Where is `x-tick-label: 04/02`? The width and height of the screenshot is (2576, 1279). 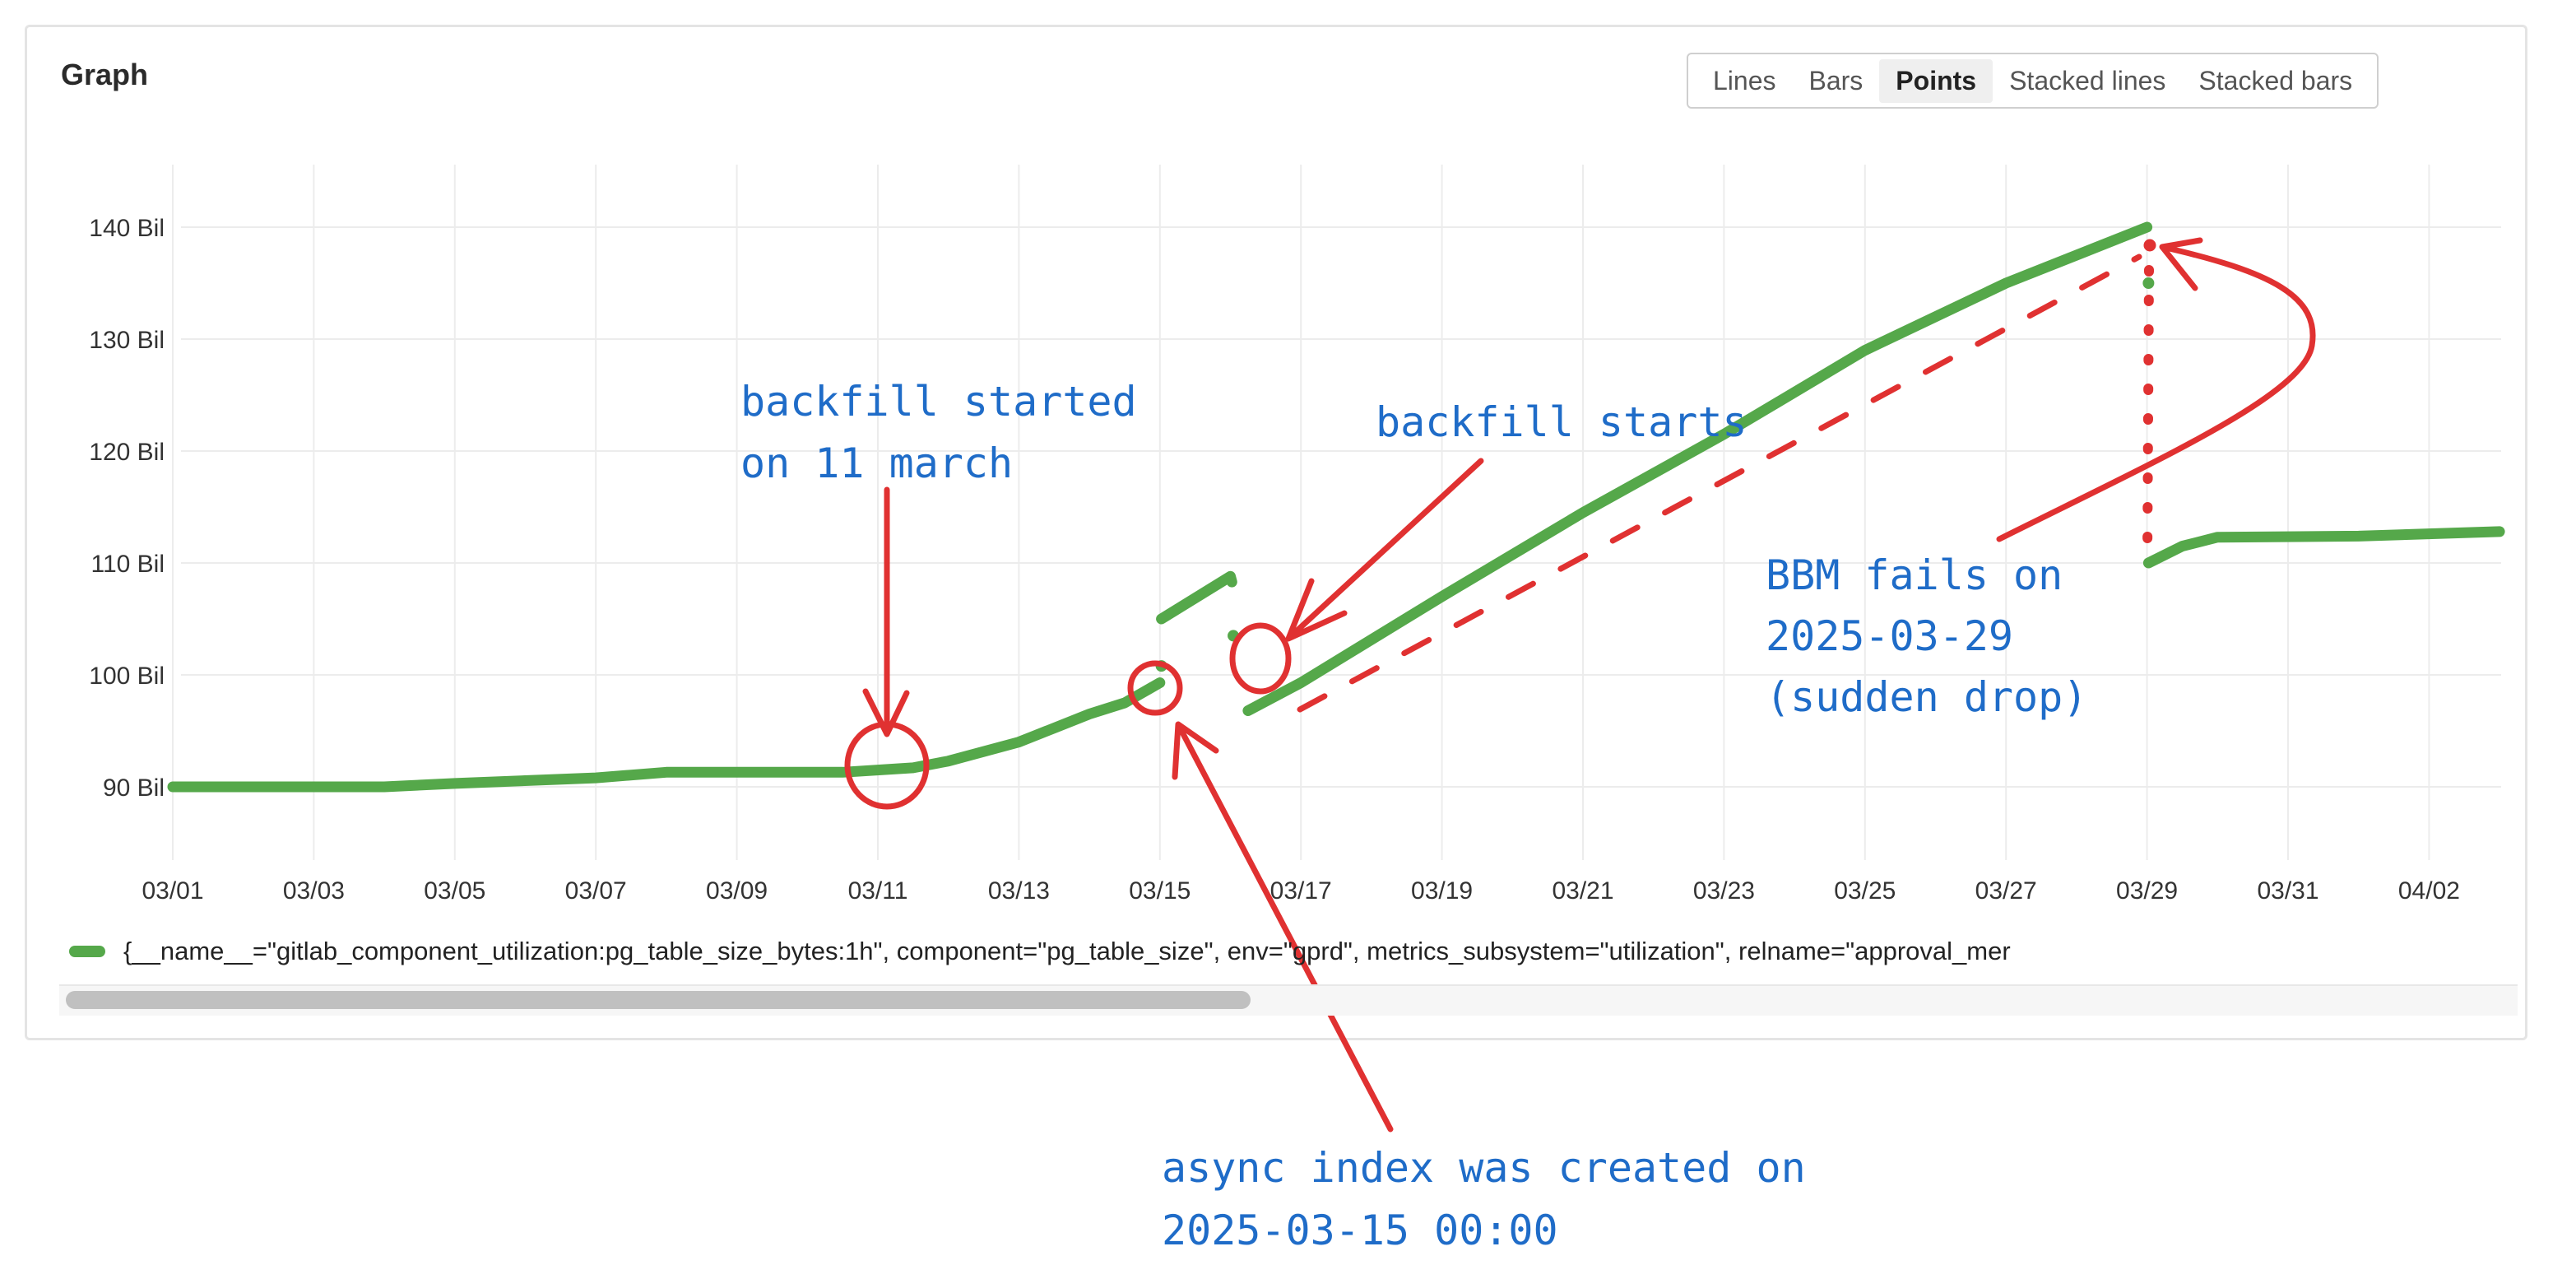 x-tick-label: 04/02 is located at coordinates (2429, 891).